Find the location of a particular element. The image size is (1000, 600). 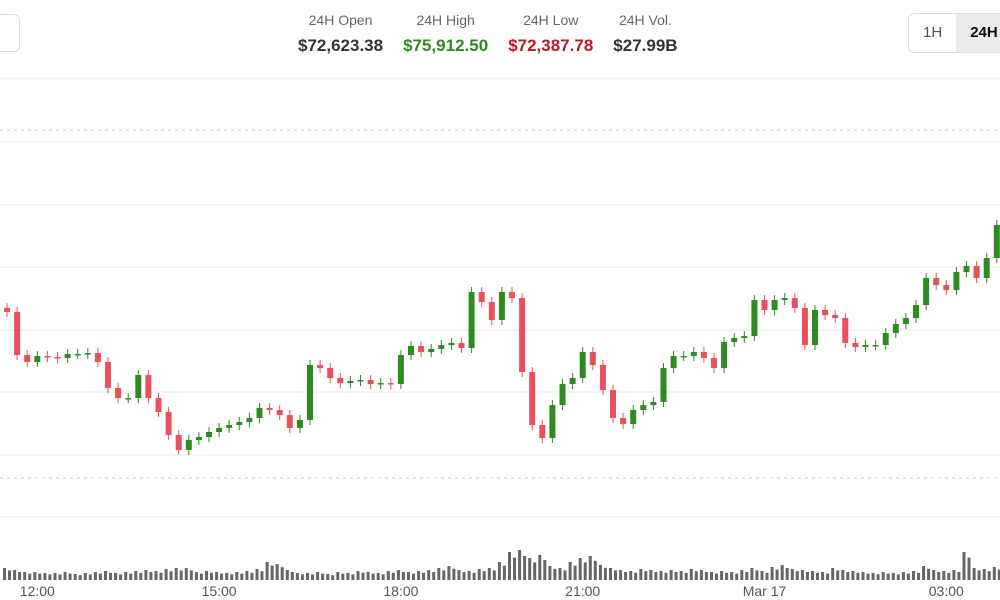

stat-label: 24H High is located at coordinates (445, 20).